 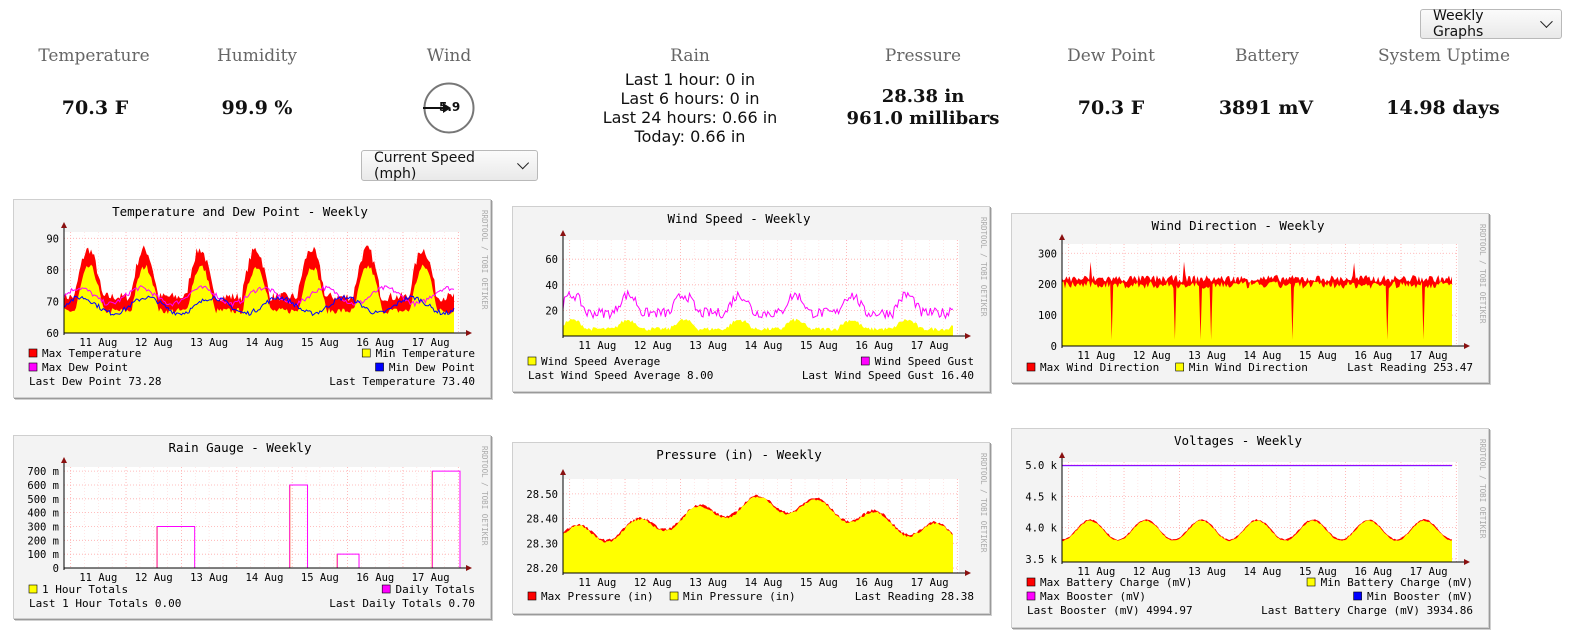 What do you see at coordinates (532, 596) in the screenshot?
I see `legend-max-pressure-in-swatch` at bounding box center [532, 596].